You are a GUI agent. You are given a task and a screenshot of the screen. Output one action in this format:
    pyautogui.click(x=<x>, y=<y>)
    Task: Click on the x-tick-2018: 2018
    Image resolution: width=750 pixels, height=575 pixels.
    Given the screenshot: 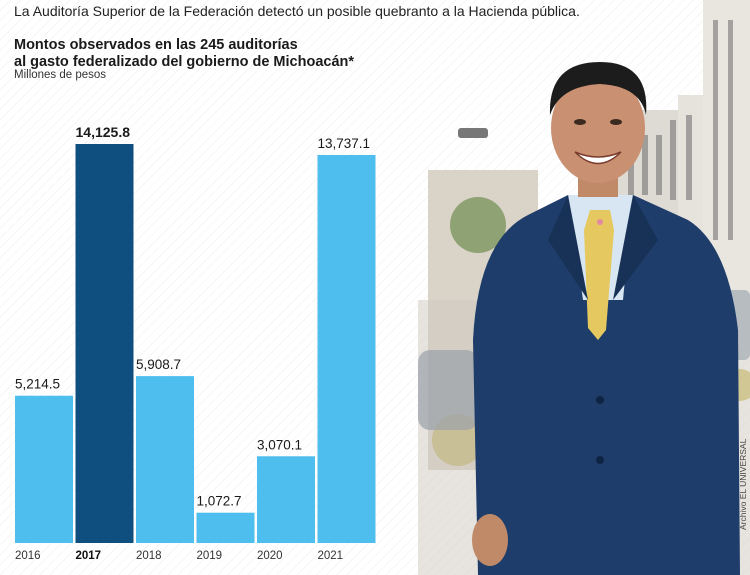 What is the action you would take?
    pyautogui.click(x=149, y=556)
    